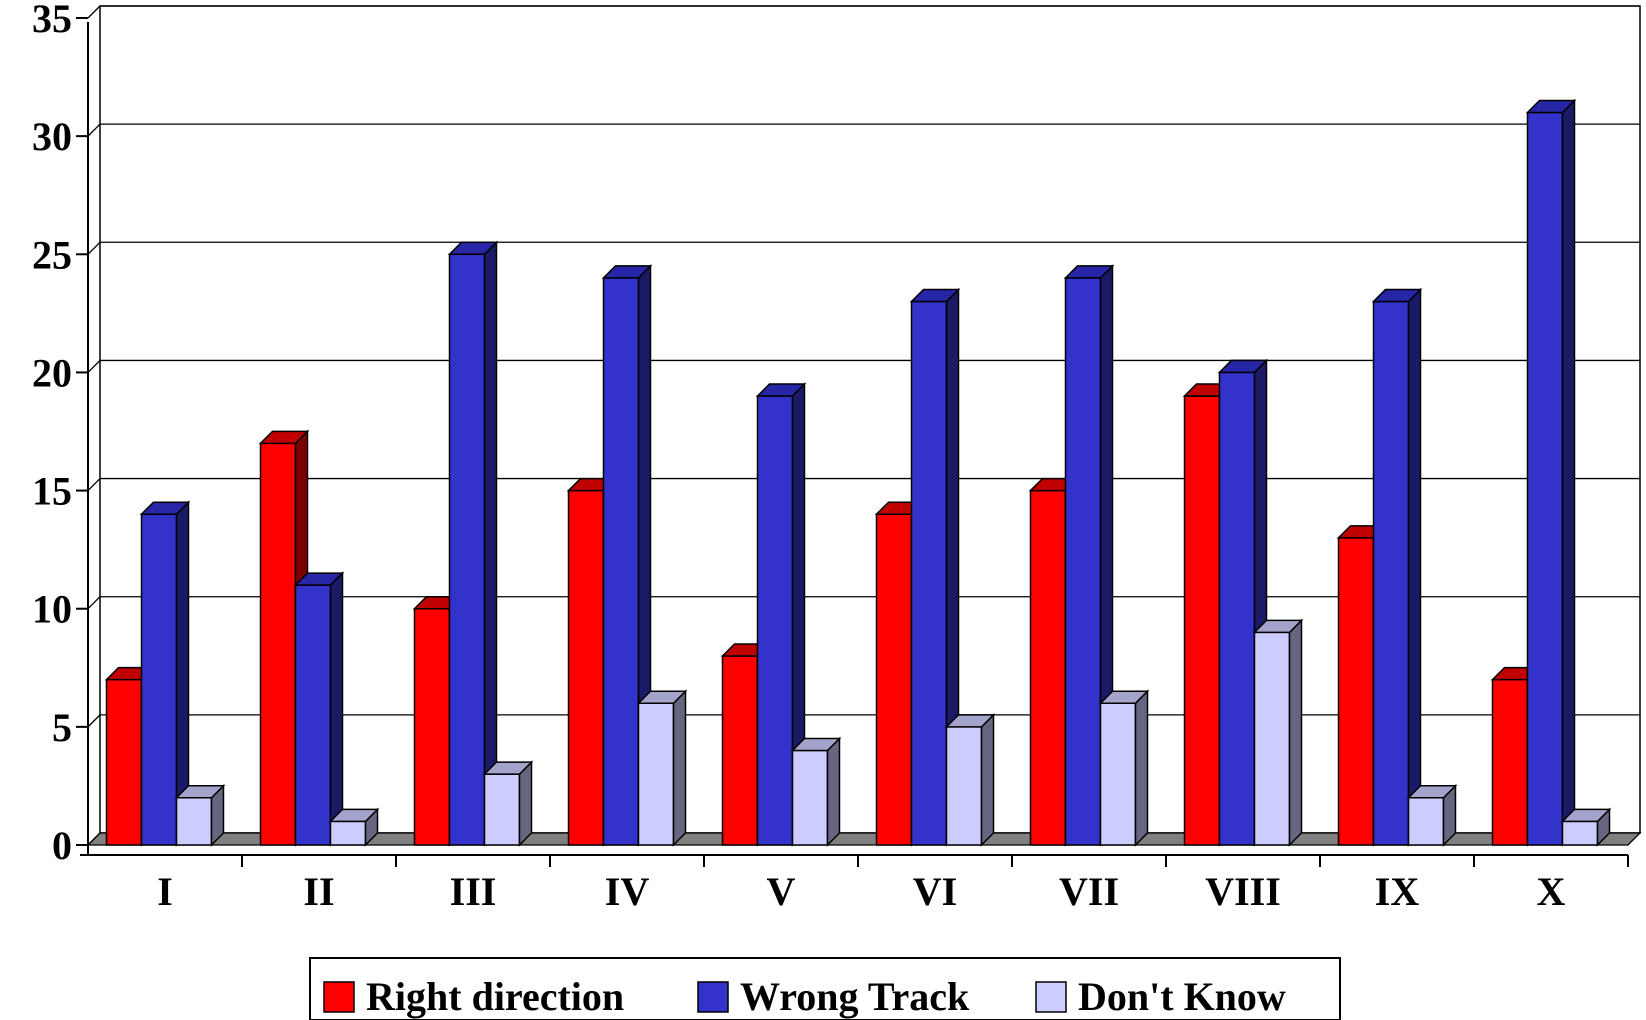 The width and height of the screenshot is (1646, 1020). I want to click on x-tick-label: IX, so click(1397, 891).